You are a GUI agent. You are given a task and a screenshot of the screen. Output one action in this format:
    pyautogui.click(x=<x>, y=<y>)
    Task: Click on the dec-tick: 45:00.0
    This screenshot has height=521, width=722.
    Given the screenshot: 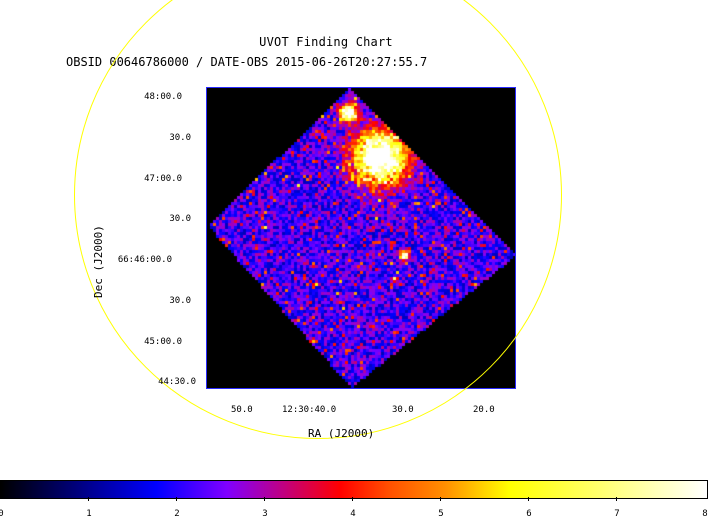 What is the action you would take?
    pyautogui.click(x=163, y=342)
    